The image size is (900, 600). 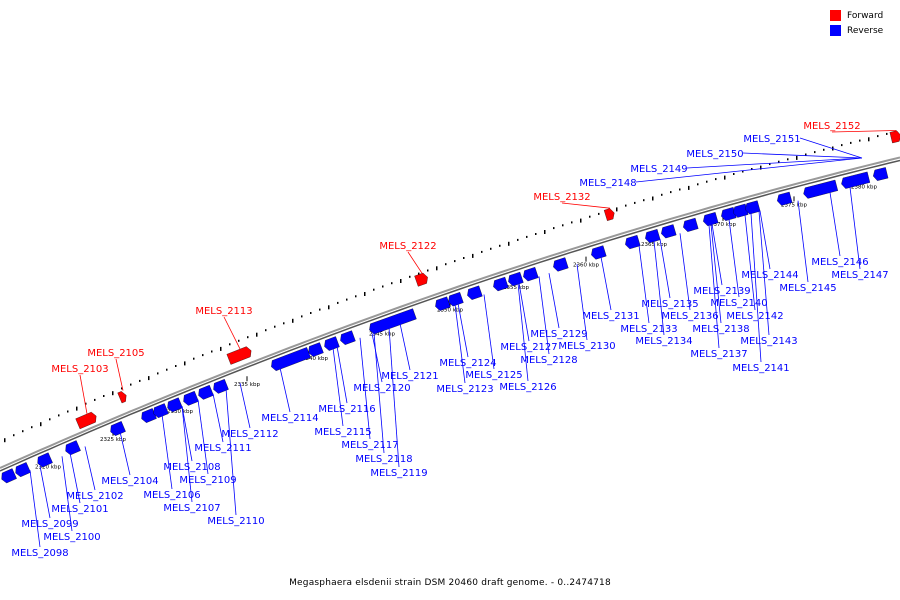 What do you see at coordinates (861, 15) in the screenshot?
I see `legend-item-forward: Forward` at bounding box center [861, 15].